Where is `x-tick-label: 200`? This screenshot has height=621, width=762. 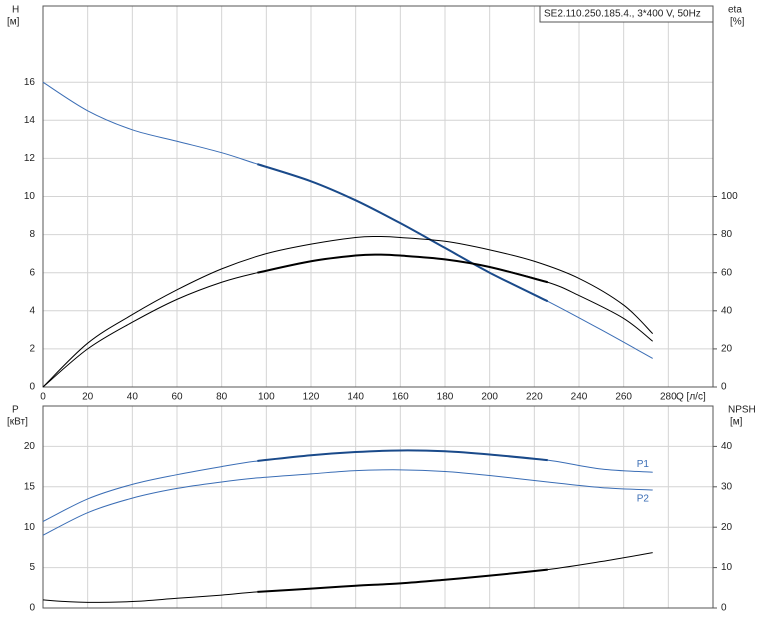 x-tick-label: 200 is located at coordinates (489, 397).